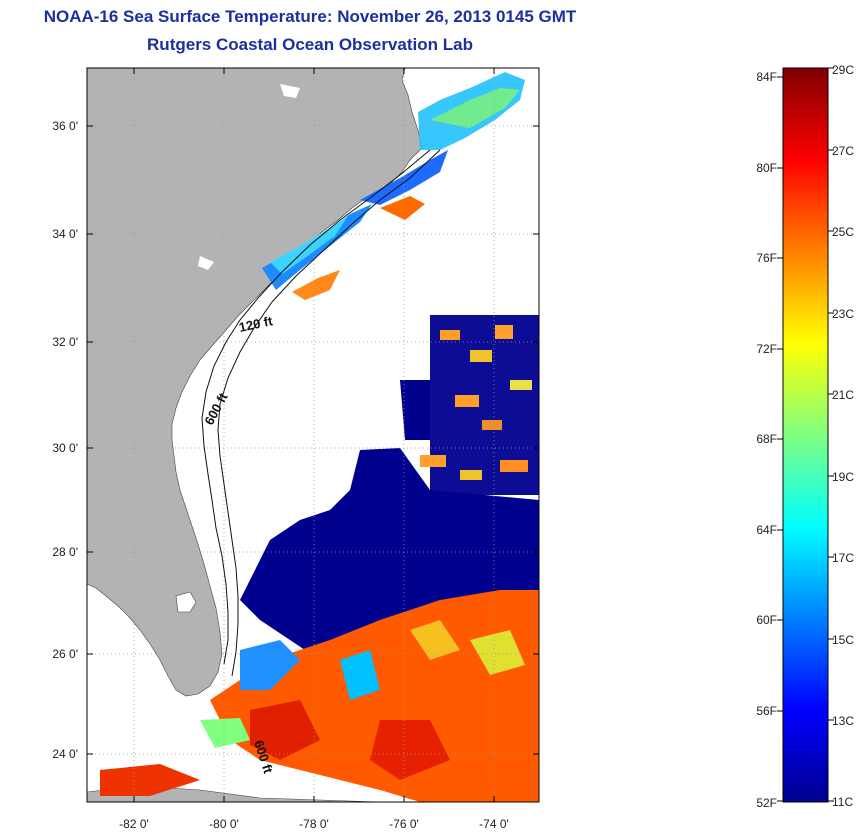 This screenshot has height=832, width=864. I want to click on lat-tick-label: 30 0', so click(65, 448).